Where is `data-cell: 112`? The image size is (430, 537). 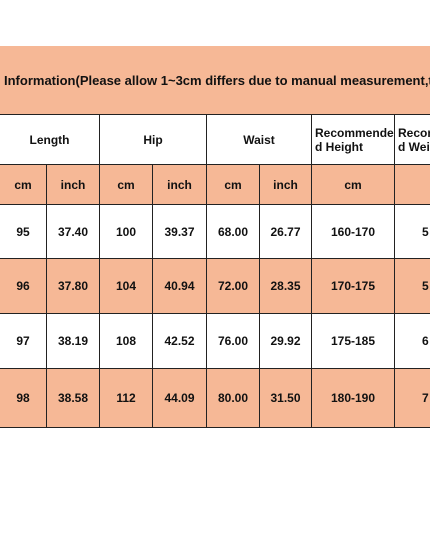 data-cell: 112 is located at coordinates (126, 398).